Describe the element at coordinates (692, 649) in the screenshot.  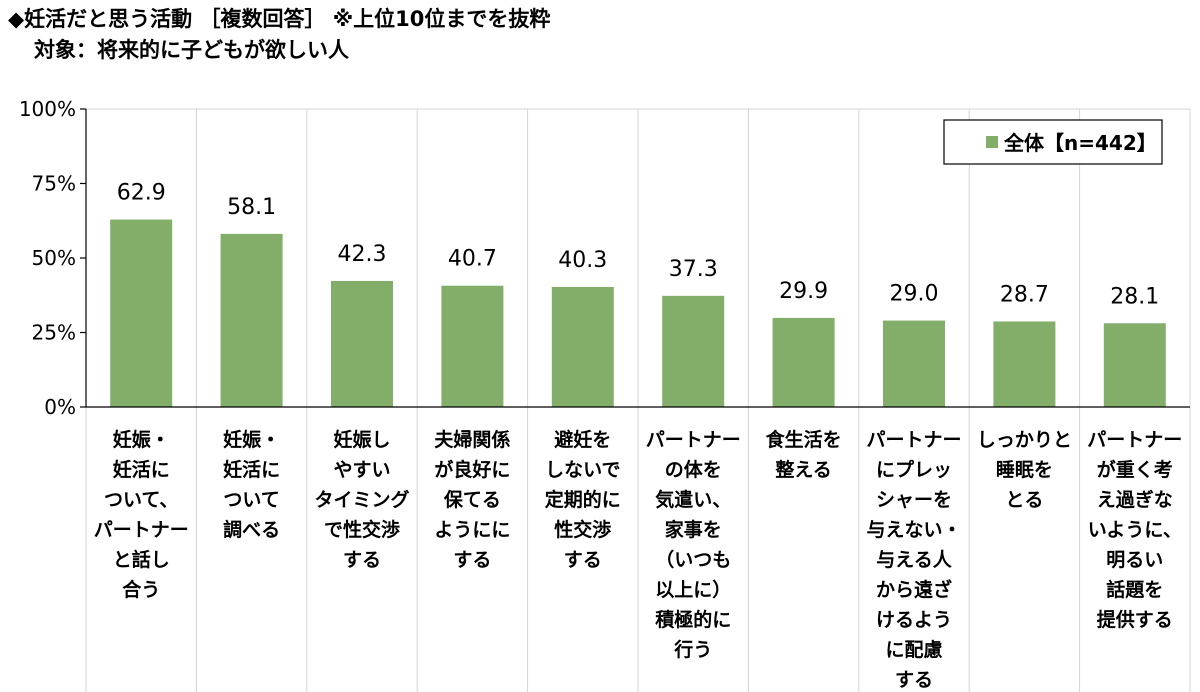
I see `x-tick-label-line: 行う` at that location.